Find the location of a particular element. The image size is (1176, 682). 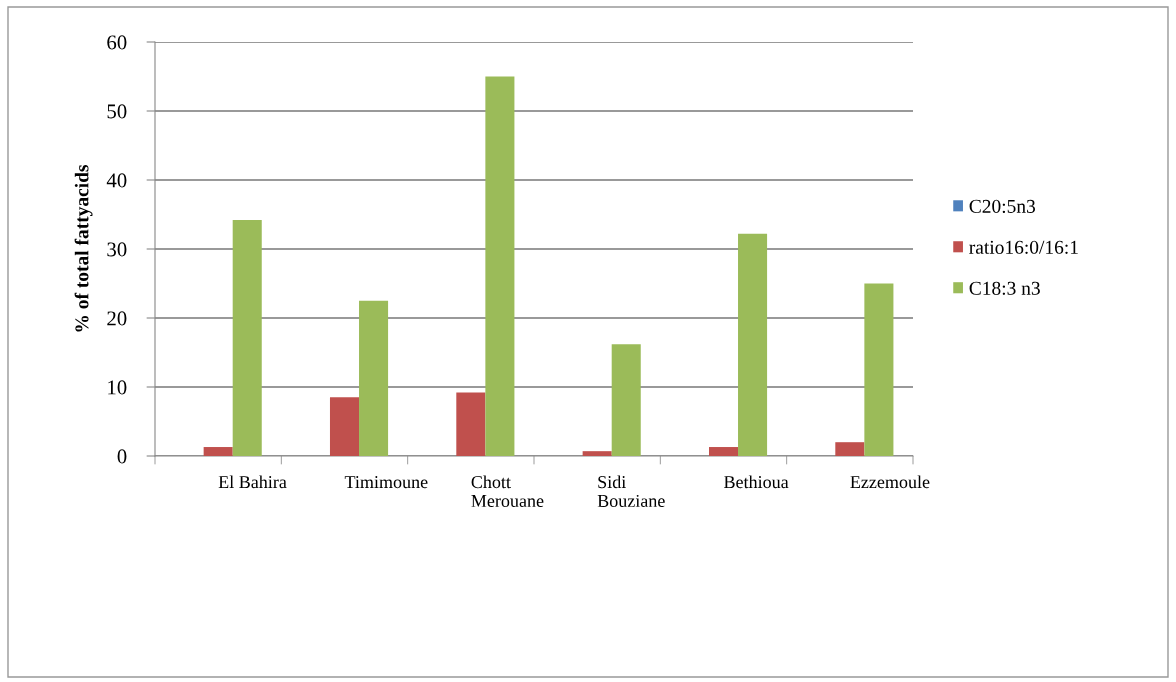

legend-label: C20:5n3 is located at coordinates (1002, 206).